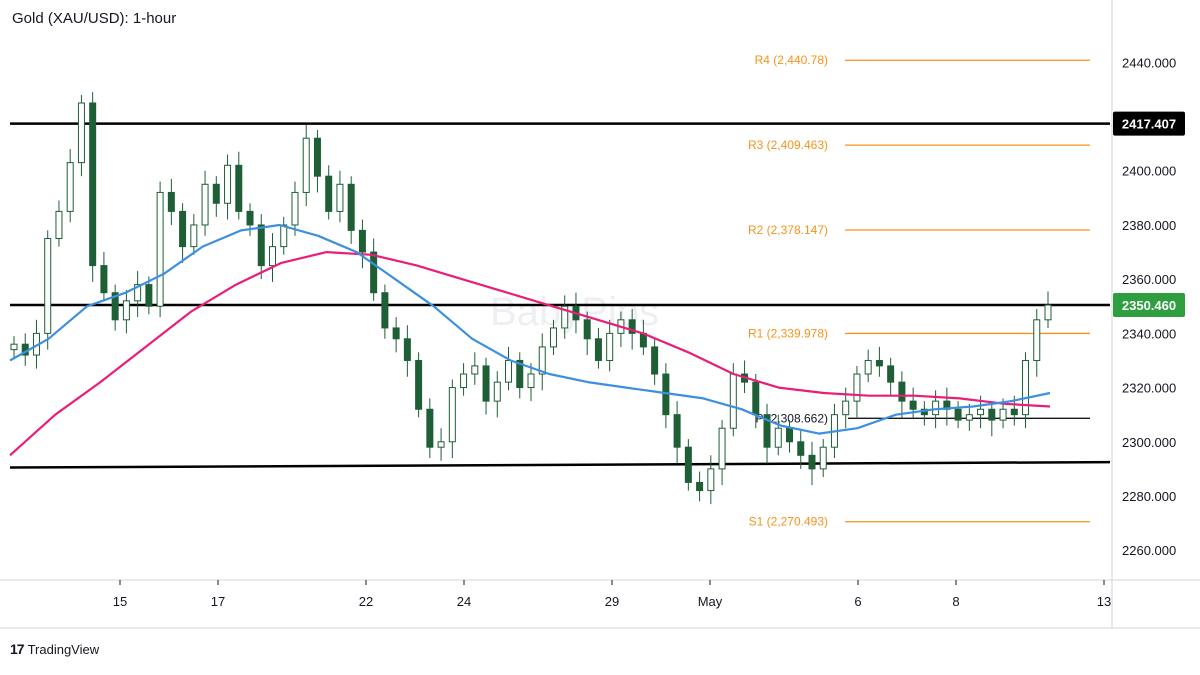  Describe the element at coordinates (788, 230) in the screenshot. I see `pivot-level-label: R2 (2,378.147)` at that location.